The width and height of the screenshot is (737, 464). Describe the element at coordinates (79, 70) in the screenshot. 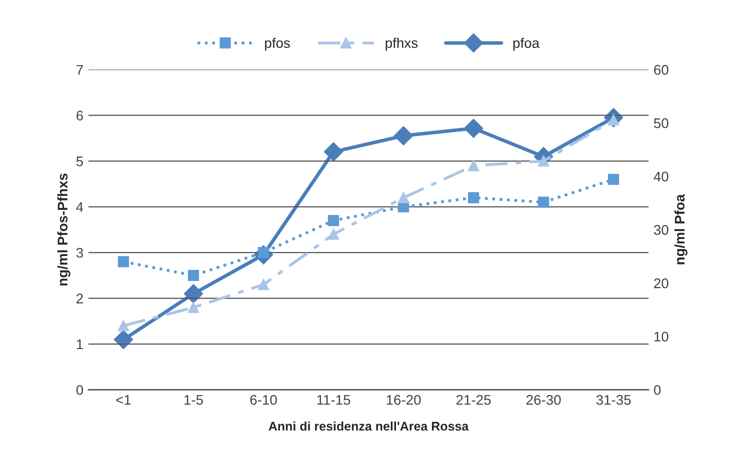

I see `y-tick-label: 7` at that location.